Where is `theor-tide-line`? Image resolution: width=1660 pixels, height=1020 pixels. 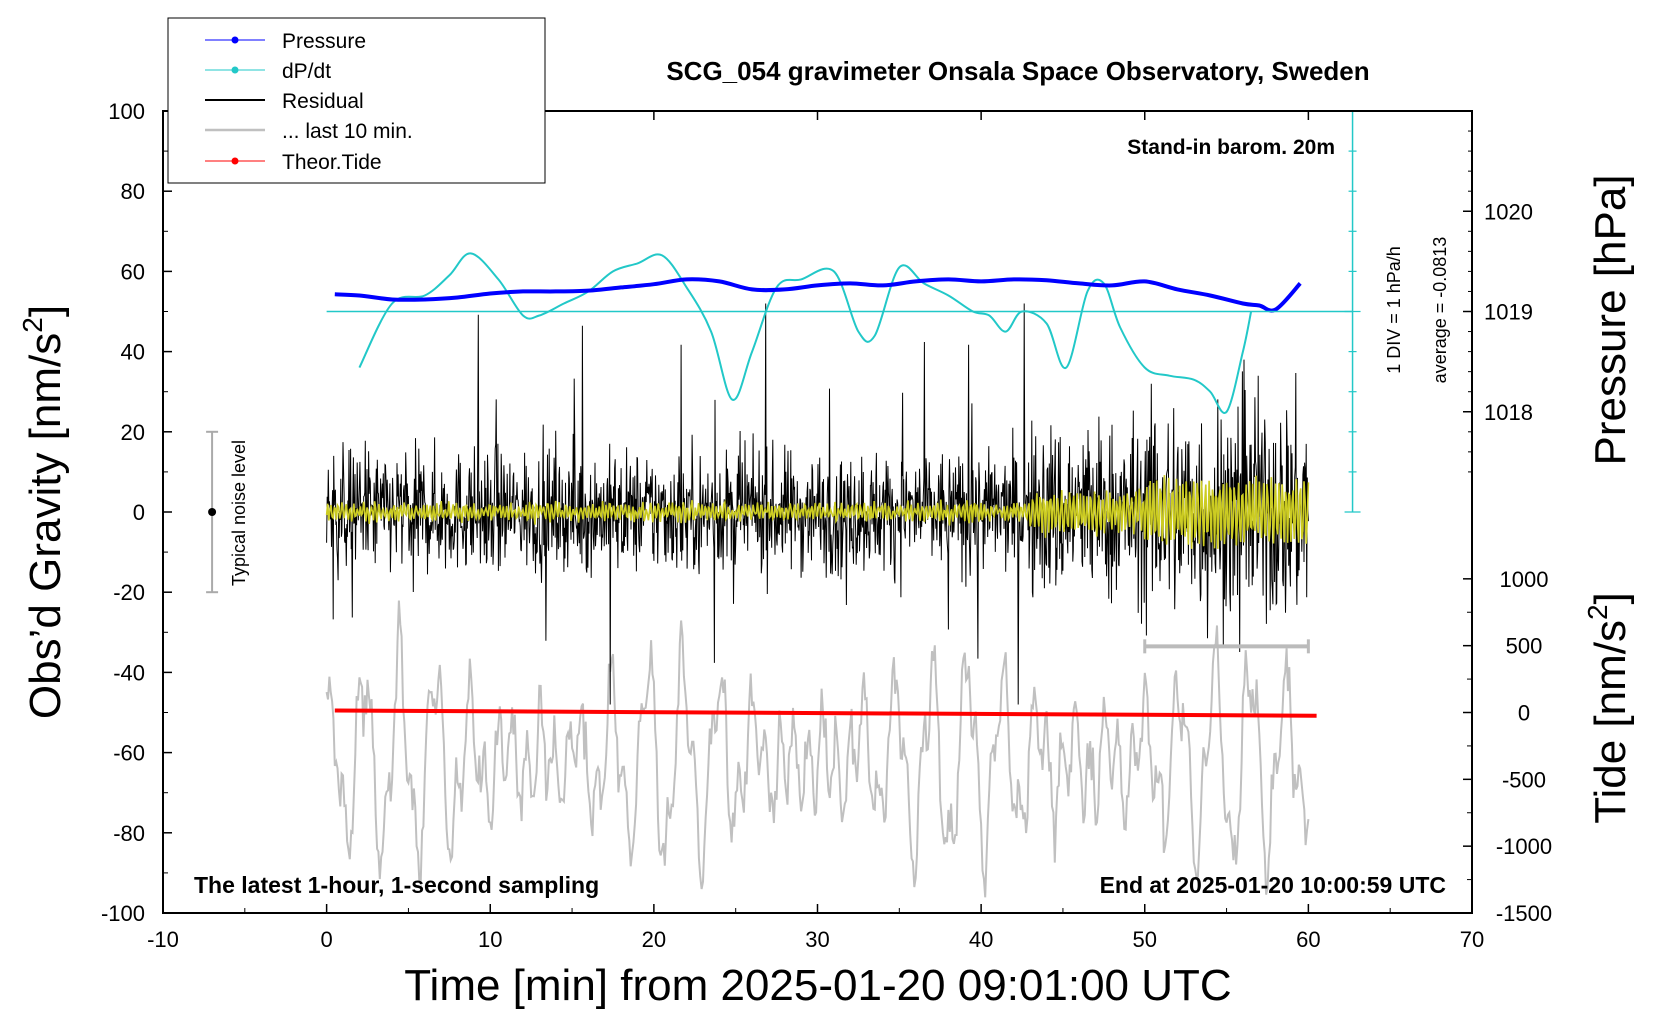
theor-tide-line is located at coordinates (825, 713).